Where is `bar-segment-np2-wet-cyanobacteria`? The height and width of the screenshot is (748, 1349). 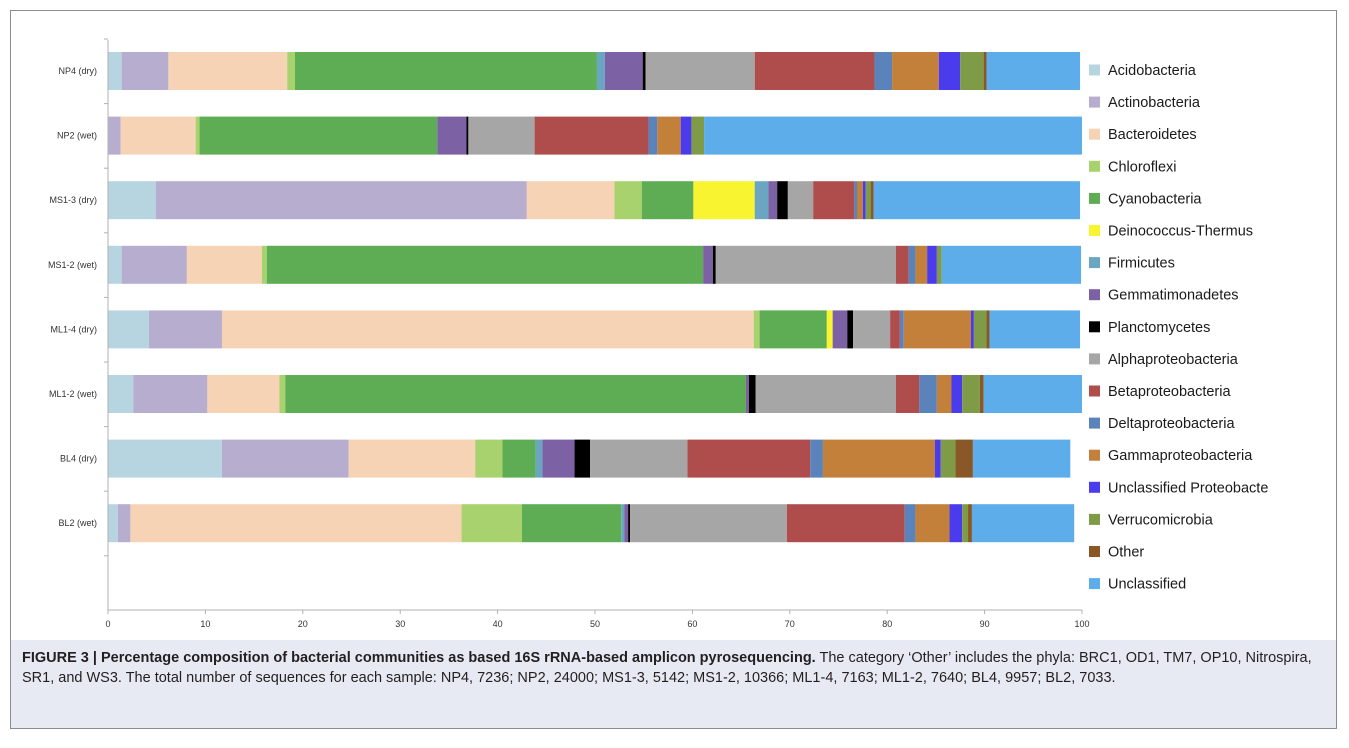
bar-segment-np2-wet-cyanobacteria is located at coordinates (318, 135).